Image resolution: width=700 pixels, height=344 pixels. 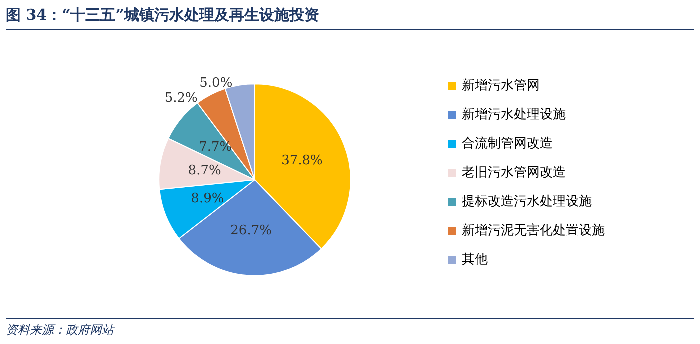 What do you see at coordinates (533, 230) in the screenshot?
I see `legend-label: 新增污泥无害化处置设施` at bounding box center [533, 230].